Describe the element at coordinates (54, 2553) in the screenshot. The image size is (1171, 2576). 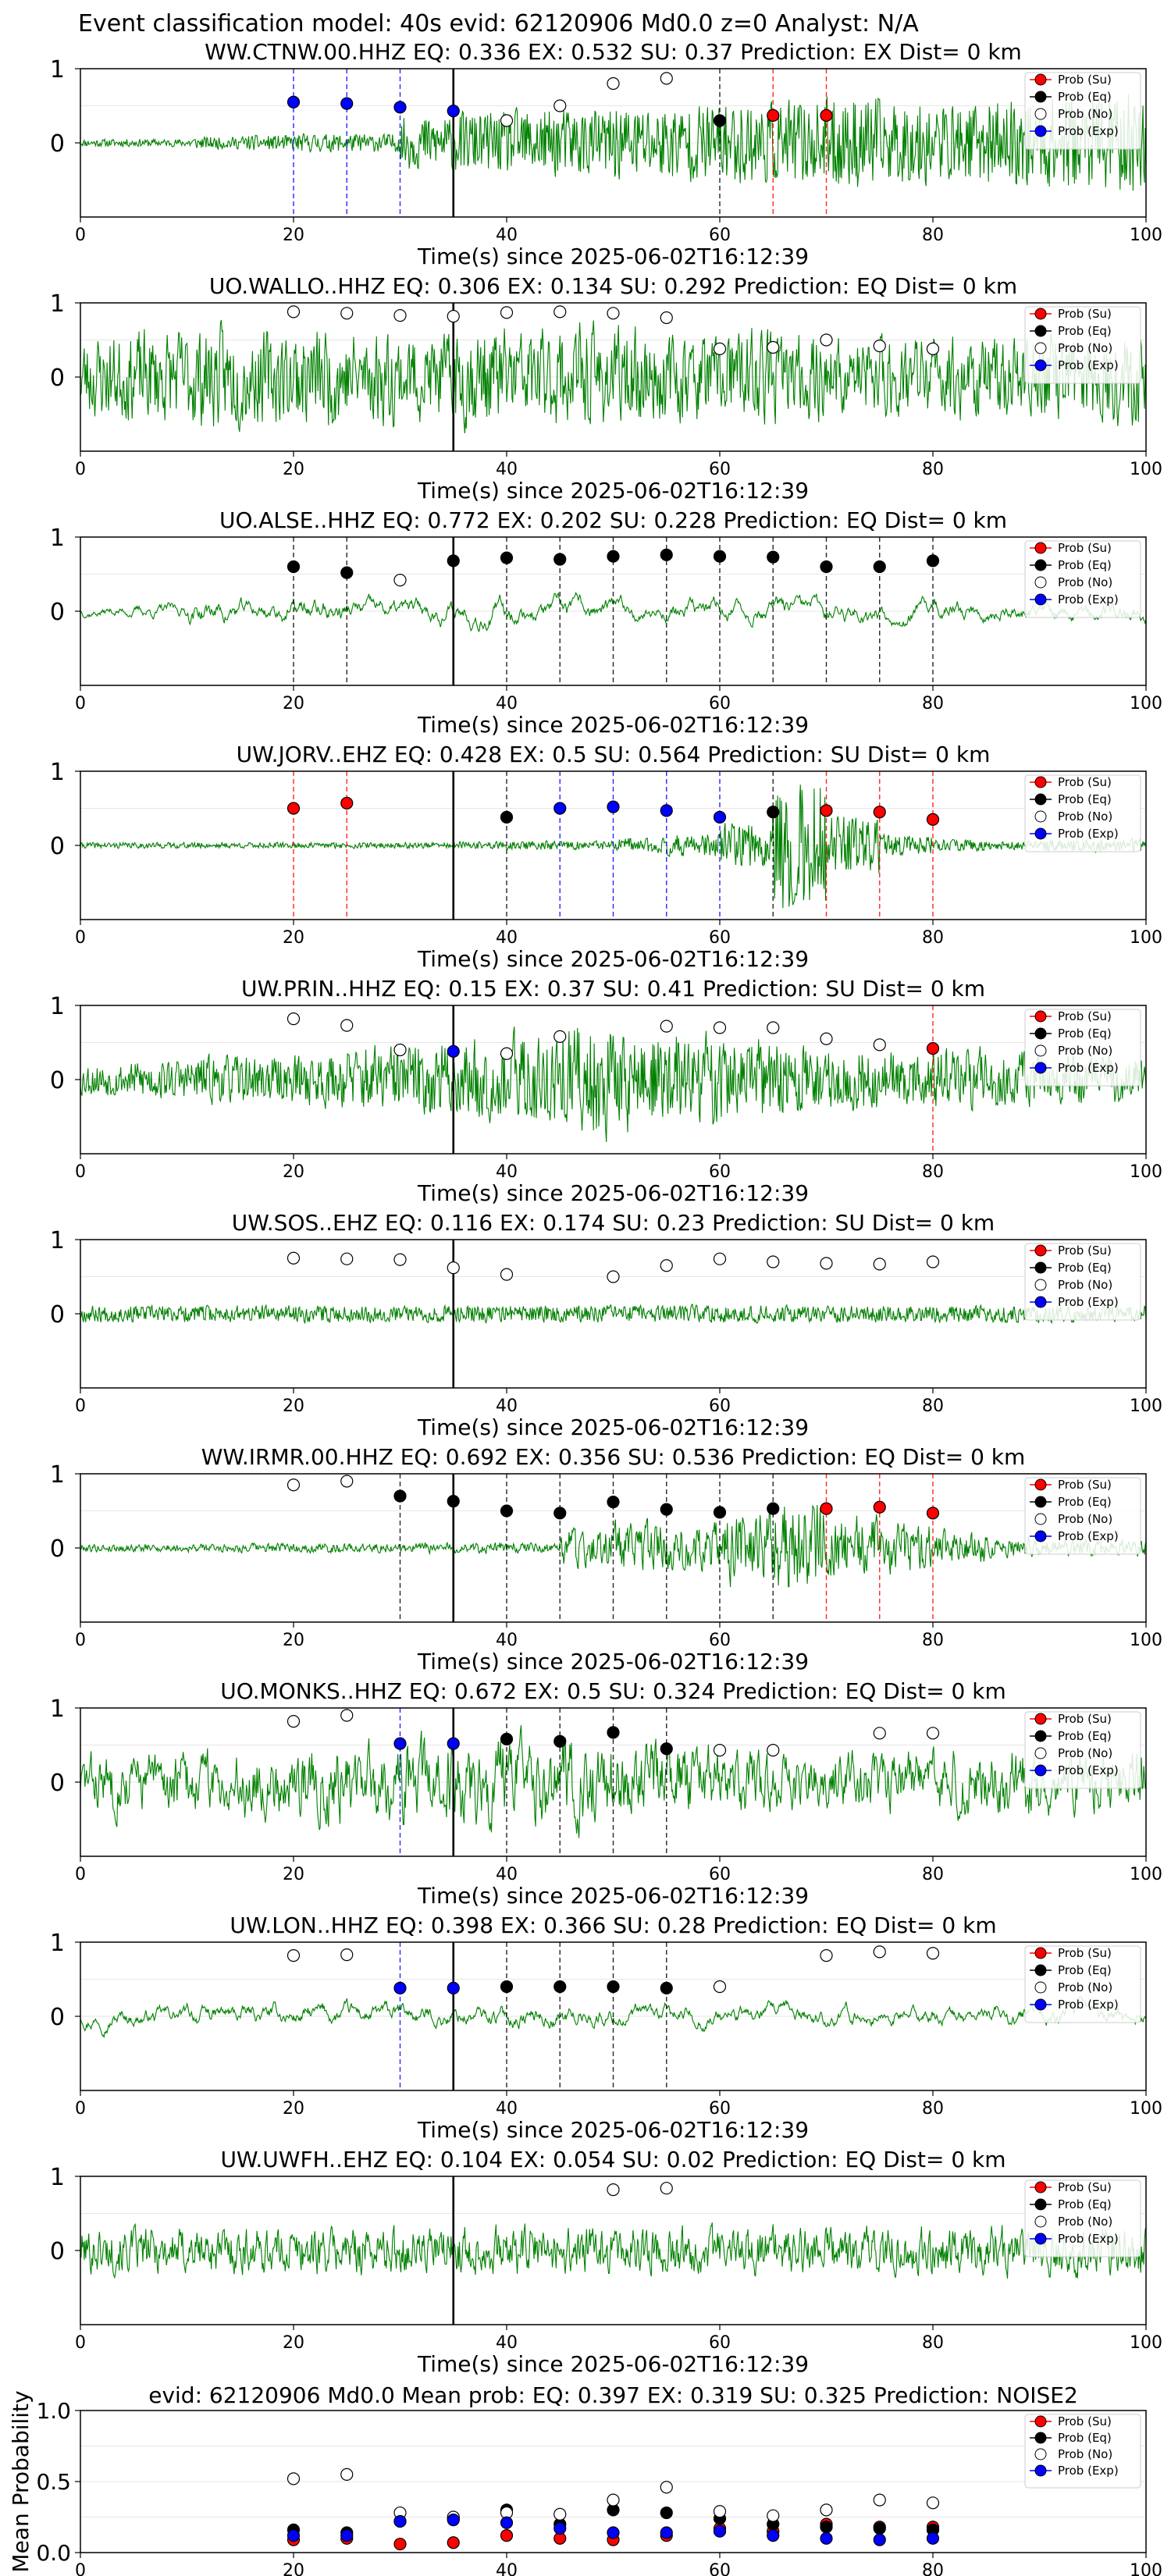
I see `y-tick-label: 0.0` at that location.